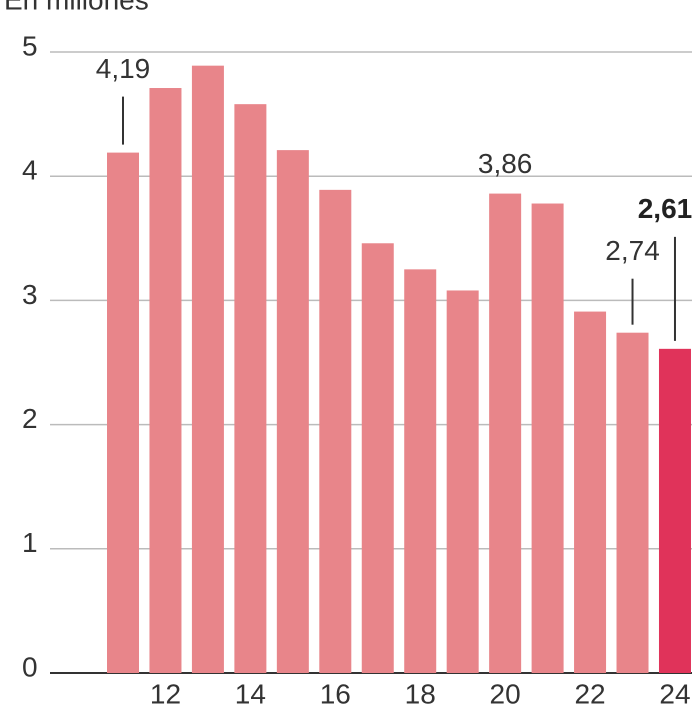 The image size is (692, 709). Describe the element at coordinates (505, 163) in the screenshot. I see `value-label: 3,86` at that location.